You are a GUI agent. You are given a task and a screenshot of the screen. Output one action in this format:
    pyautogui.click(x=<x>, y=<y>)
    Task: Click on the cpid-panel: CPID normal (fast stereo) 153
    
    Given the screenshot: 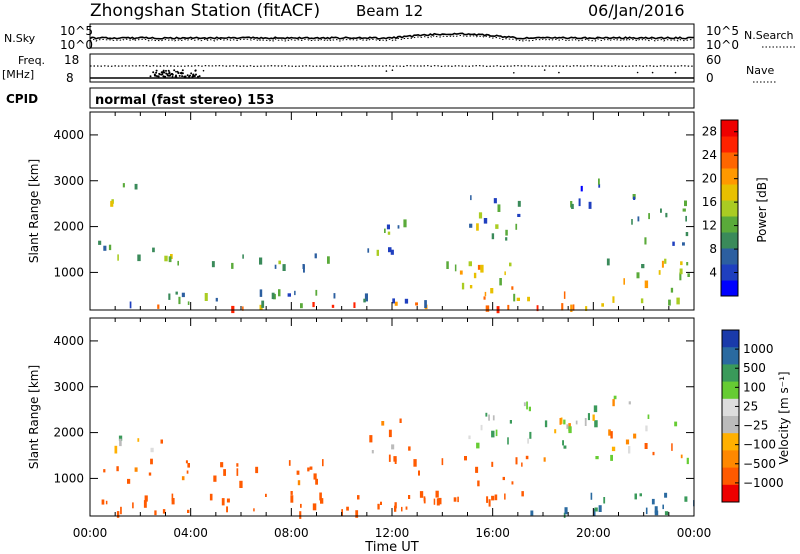 What is the action you would take?
    pyautogui.click(x=350, y=98)
    